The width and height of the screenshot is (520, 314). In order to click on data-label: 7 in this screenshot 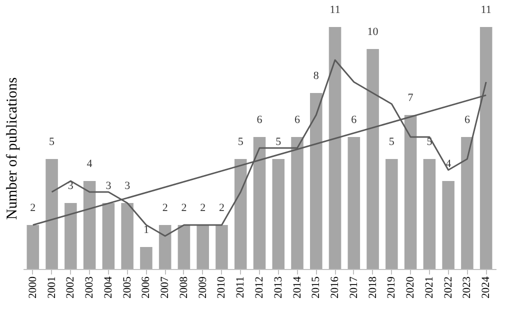, I will do `click(411, 98)`.